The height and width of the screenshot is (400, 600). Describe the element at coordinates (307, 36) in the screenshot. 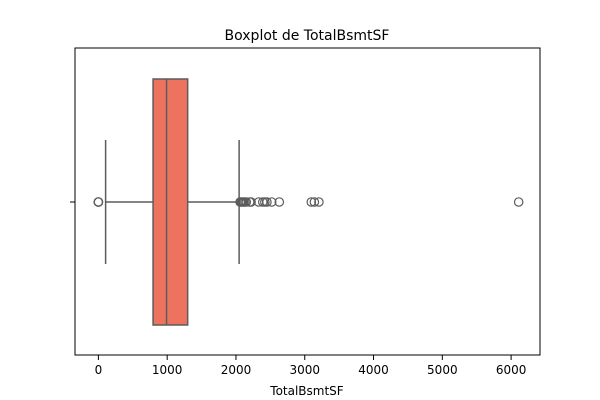

I see `chart-title: Boxplot de TotalBsmtSF` at that location.